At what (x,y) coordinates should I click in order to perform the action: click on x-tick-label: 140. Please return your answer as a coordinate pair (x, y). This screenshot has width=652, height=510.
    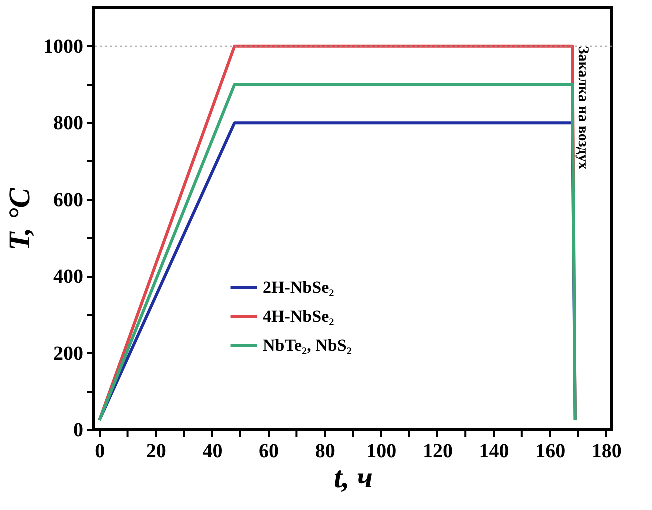
    Looking at the image, I should click on (494, 451).